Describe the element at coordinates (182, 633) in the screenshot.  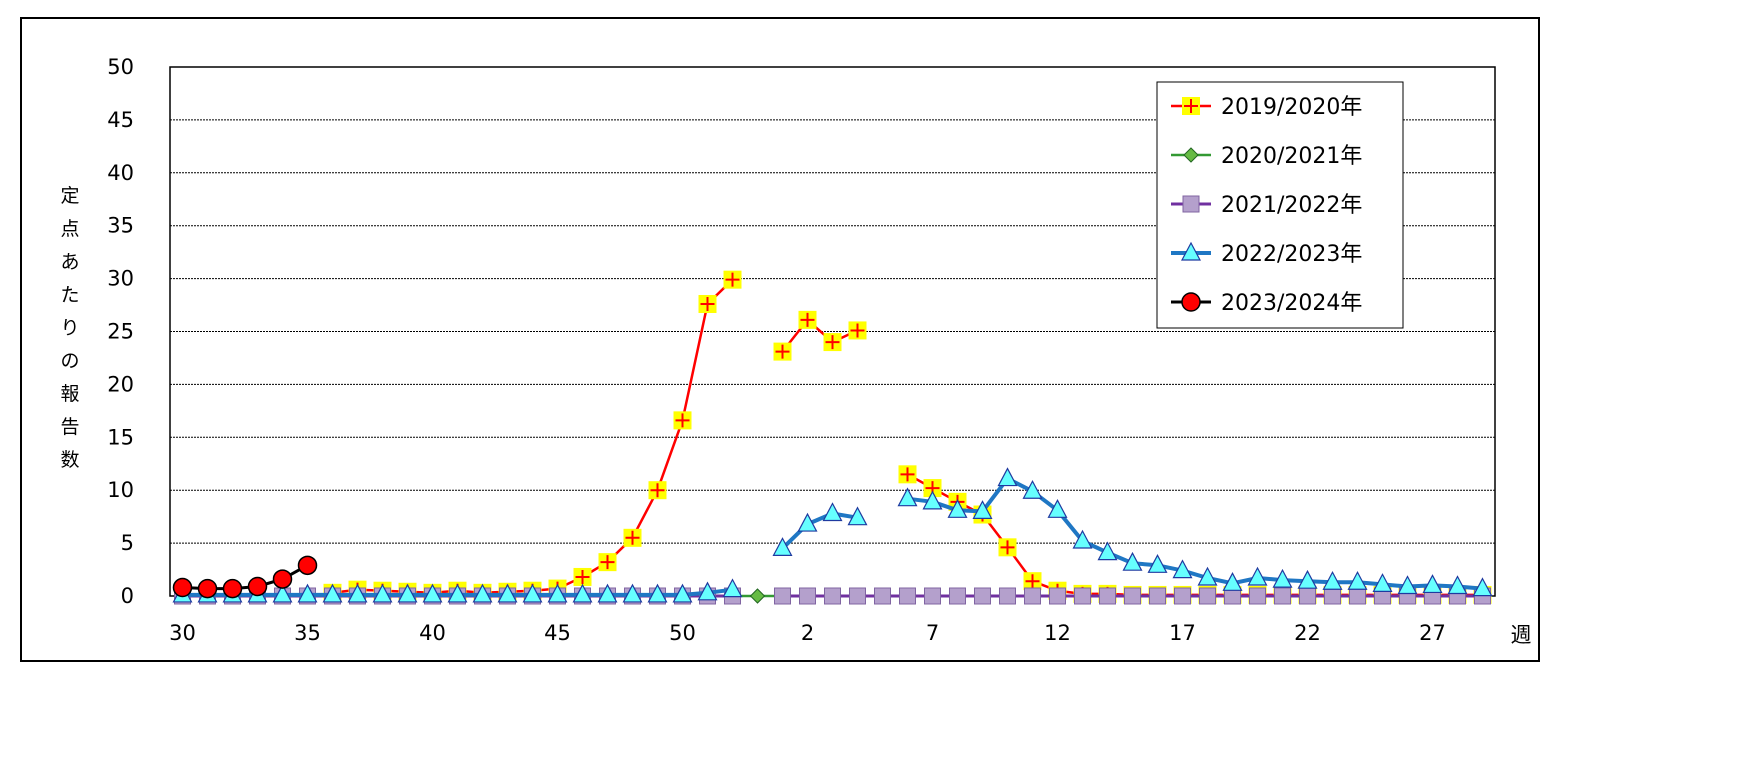
I see `x-tick-label: 30` at that location.